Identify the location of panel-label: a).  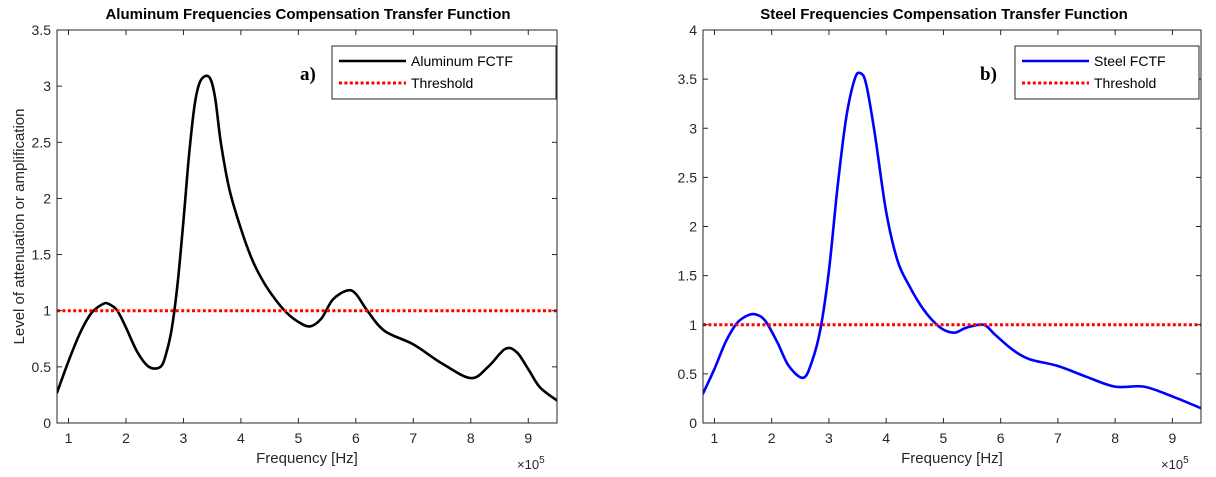
(308, 74).